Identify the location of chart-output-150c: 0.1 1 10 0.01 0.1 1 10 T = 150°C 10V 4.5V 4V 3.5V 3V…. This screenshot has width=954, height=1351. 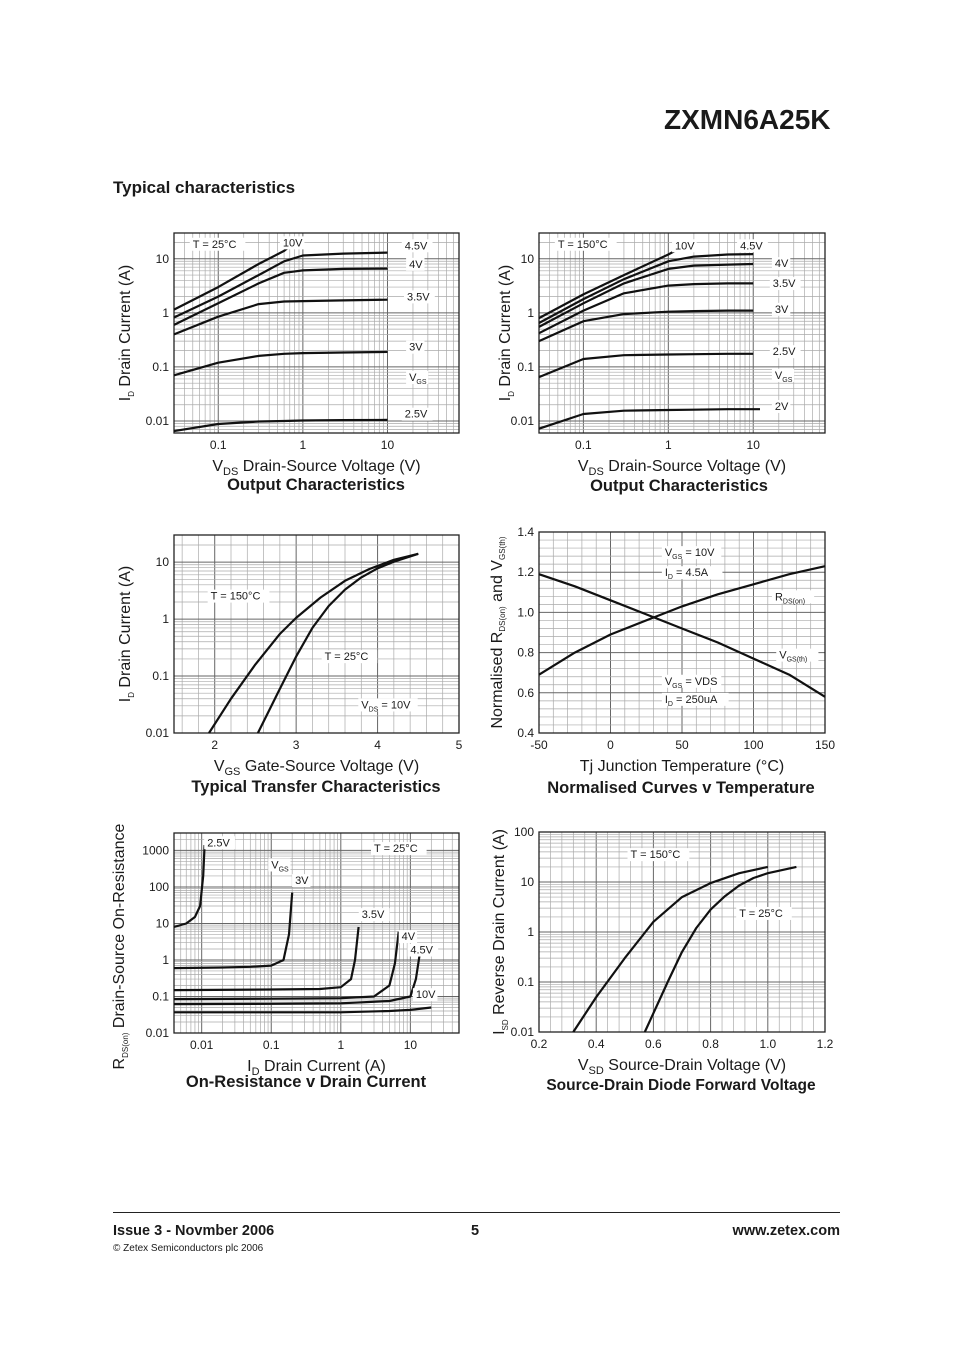
(661, 355).